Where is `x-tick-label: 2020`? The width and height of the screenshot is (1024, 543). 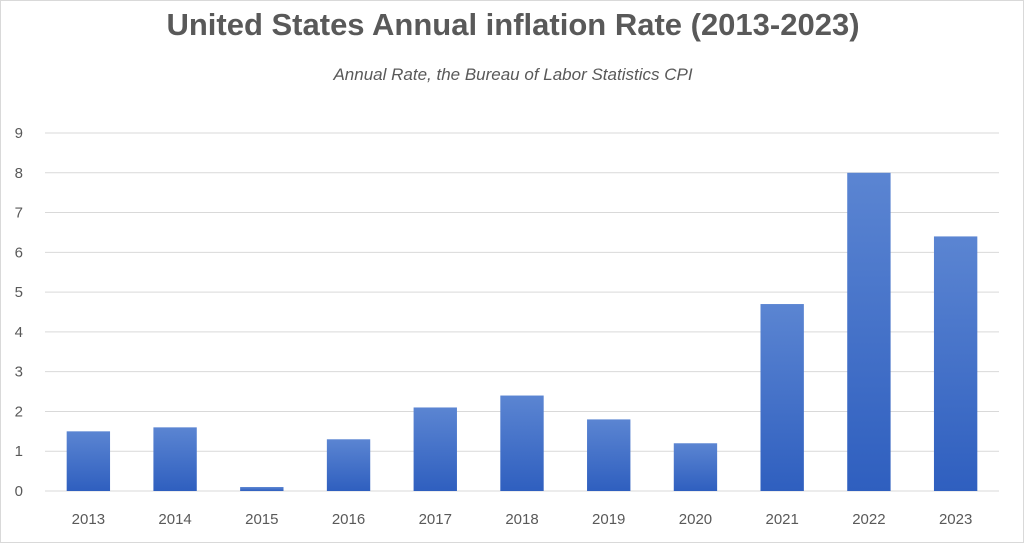
x-tick-label: 2020 is located at coordinates (695, 519).